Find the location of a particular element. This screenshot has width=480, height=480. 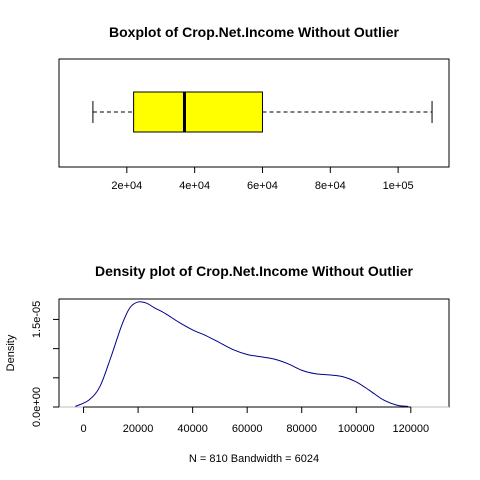

x-tick-label: 60000 is located at coordinates (247, 429).